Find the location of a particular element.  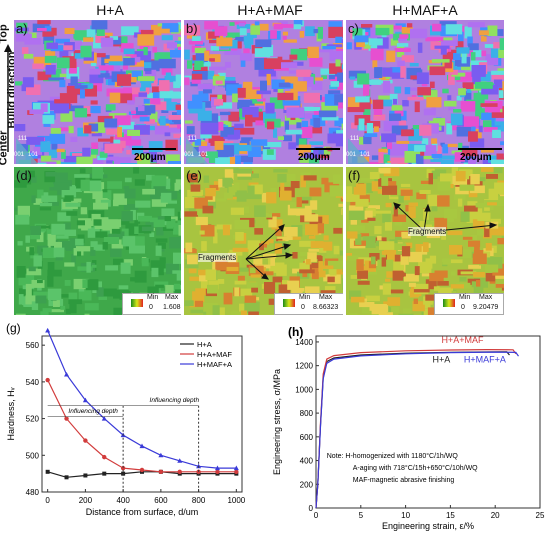

kam-legend-max: 8.66323 is located at coordinates (326, 307).